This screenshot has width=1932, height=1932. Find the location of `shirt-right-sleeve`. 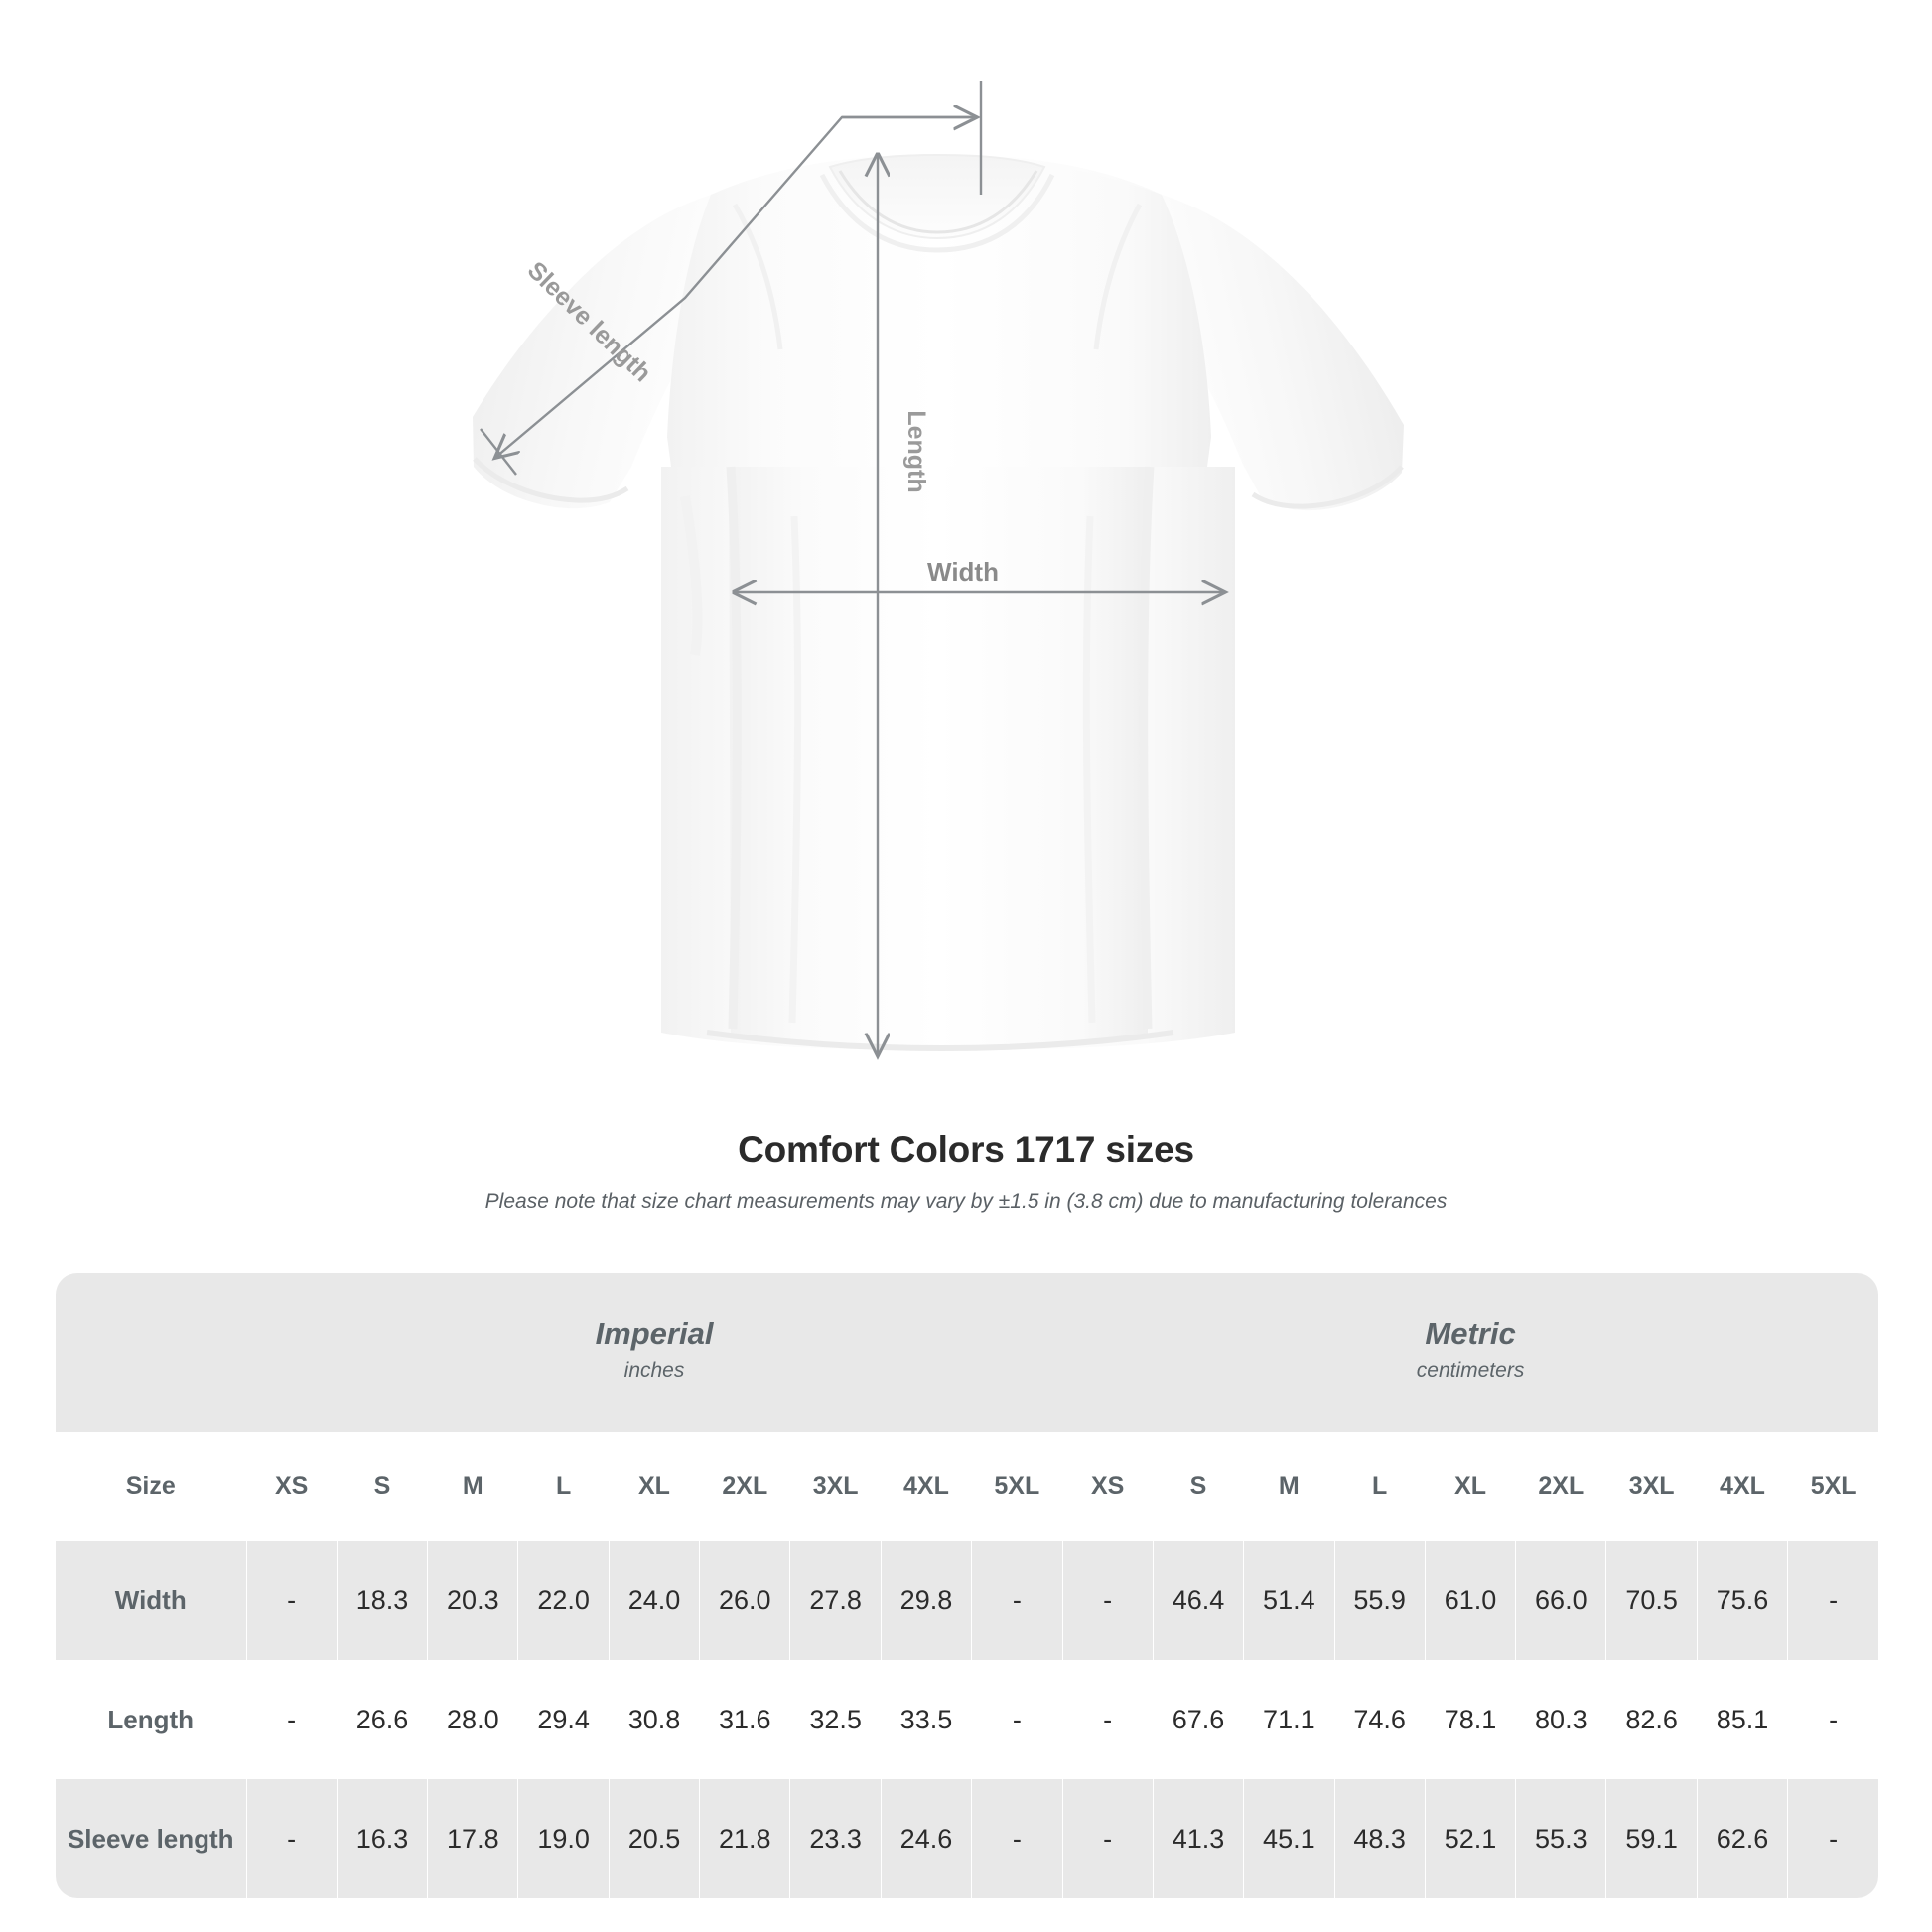

shirt-right-sleeve is located at coordinates (1283, 353).